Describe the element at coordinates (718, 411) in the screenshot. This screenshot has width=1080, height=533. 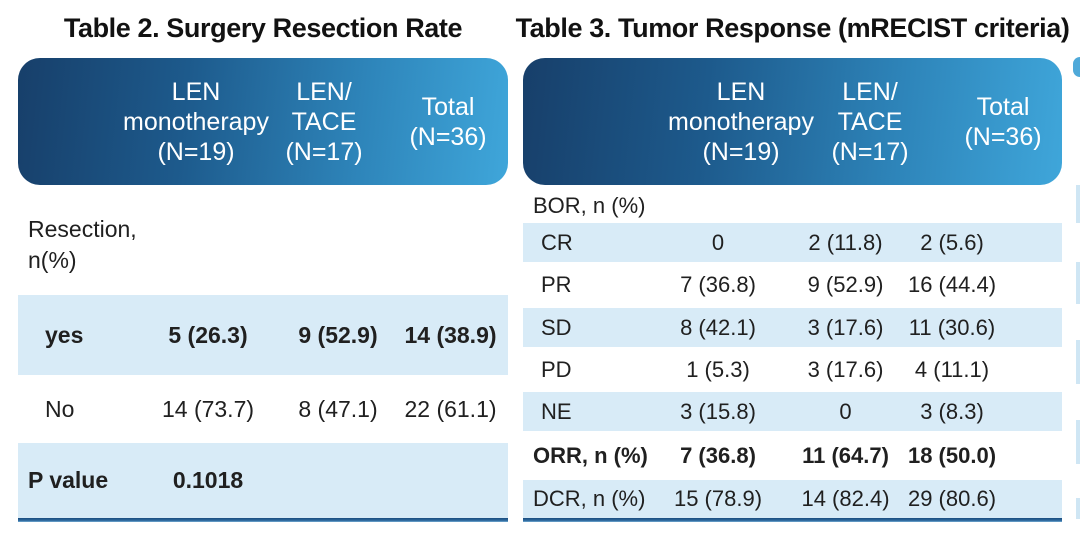
I see `cell-len-monotherapy: 3 (15.8)` at that location.